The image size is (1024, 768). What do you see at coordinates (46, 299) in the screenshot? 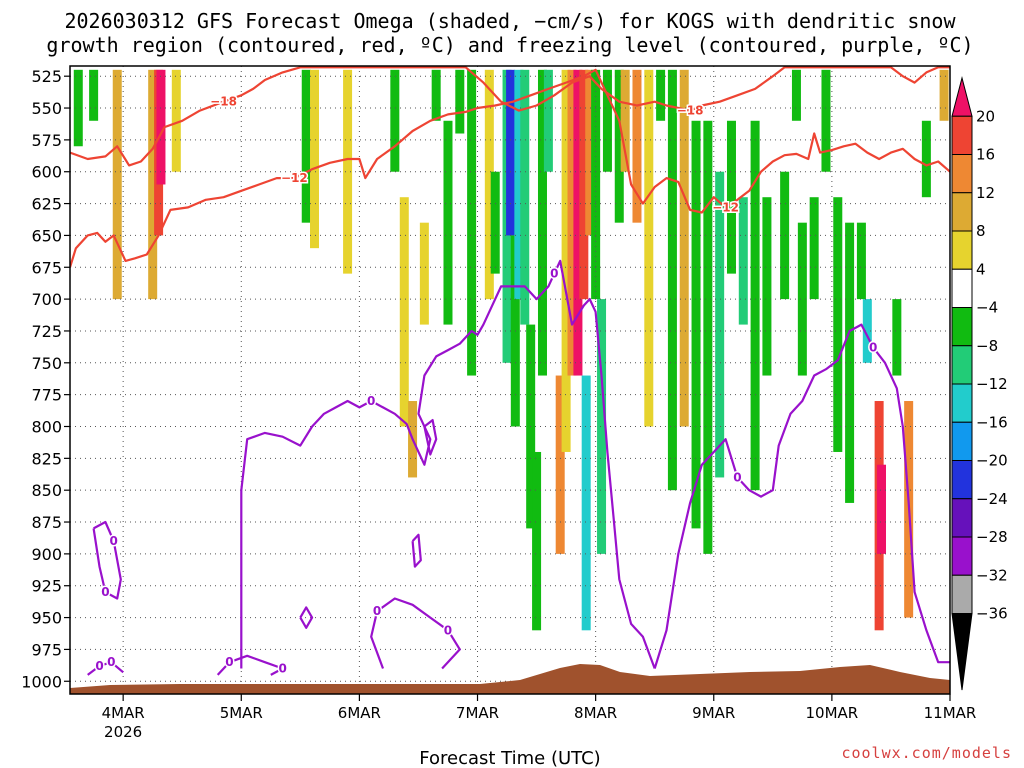
I see `y-tick-label: 700` at bounding box center [46, 299].